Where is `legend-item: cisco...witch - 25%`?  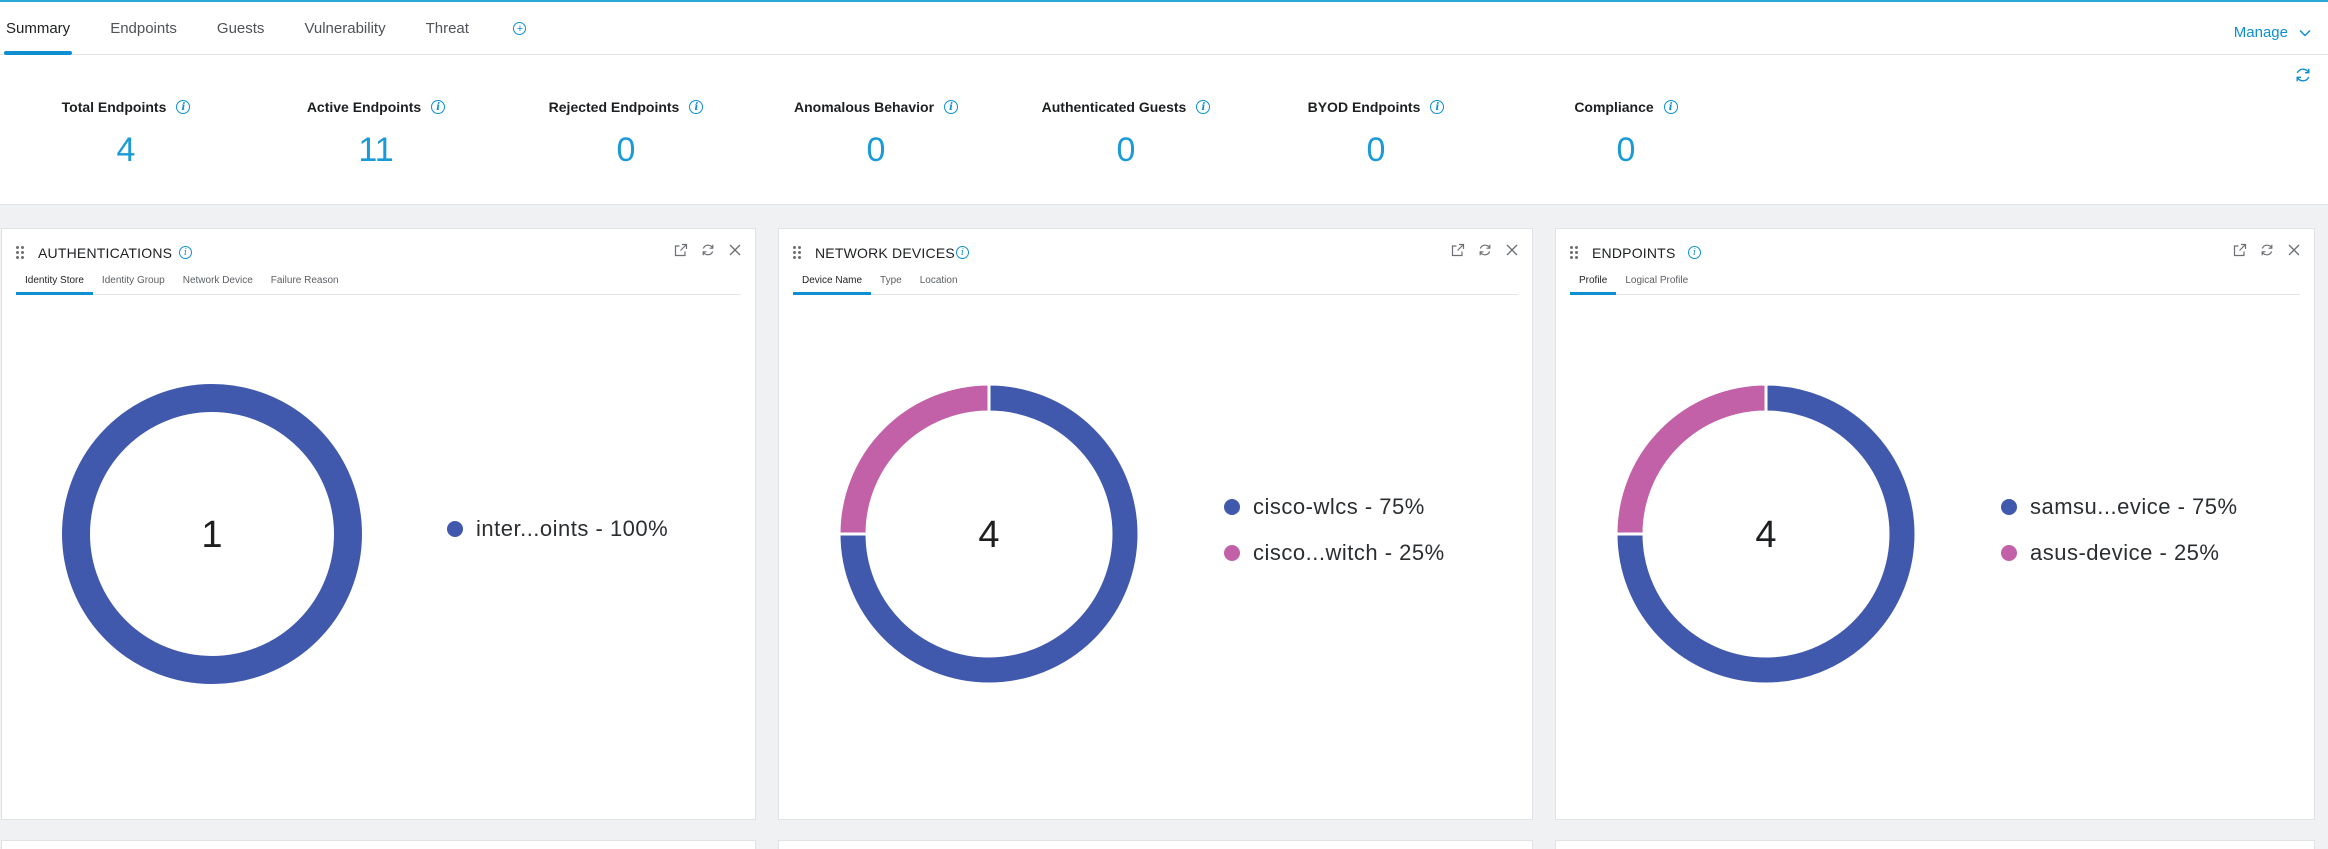 legend-item: cisco...witch - 25% is located at coordinates (1334, 553).